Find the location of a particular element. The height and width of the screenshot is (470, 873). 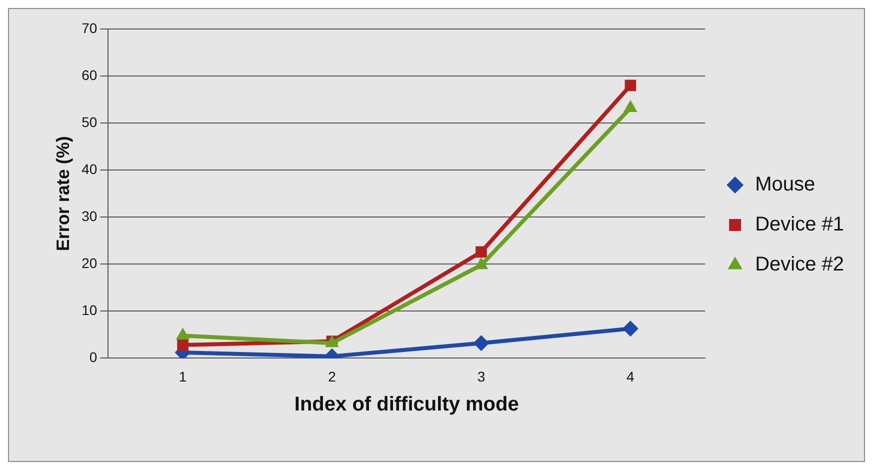

x-tick-label: 2 is located at coordinates (332, 376).